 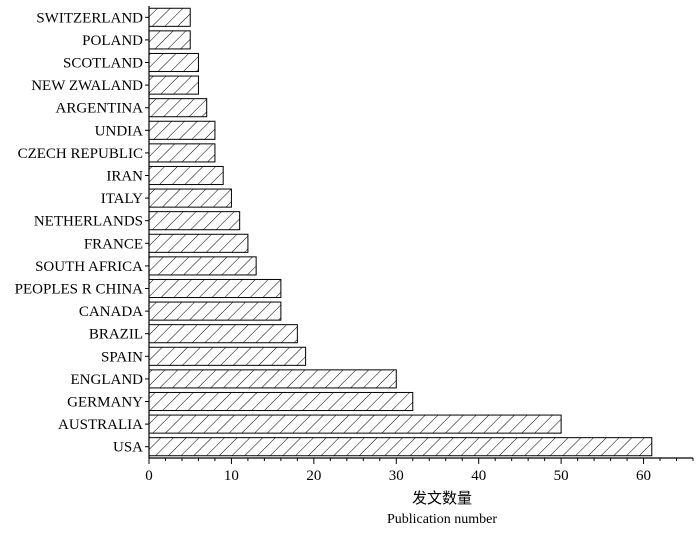 What do you see at coordinates (100, 425) in the screenshot?
I see `category-label: AUSTRALIA` at bounding box center [100, 425].